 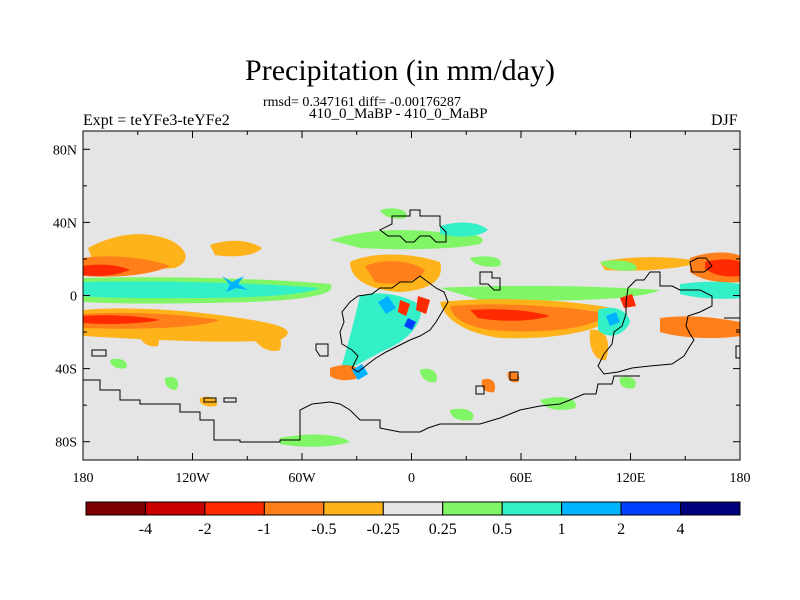 What do you see at coordinates (204, 529) in the screenshot?
I see `colorbar-label: -2` at bounding box center [204, 529].